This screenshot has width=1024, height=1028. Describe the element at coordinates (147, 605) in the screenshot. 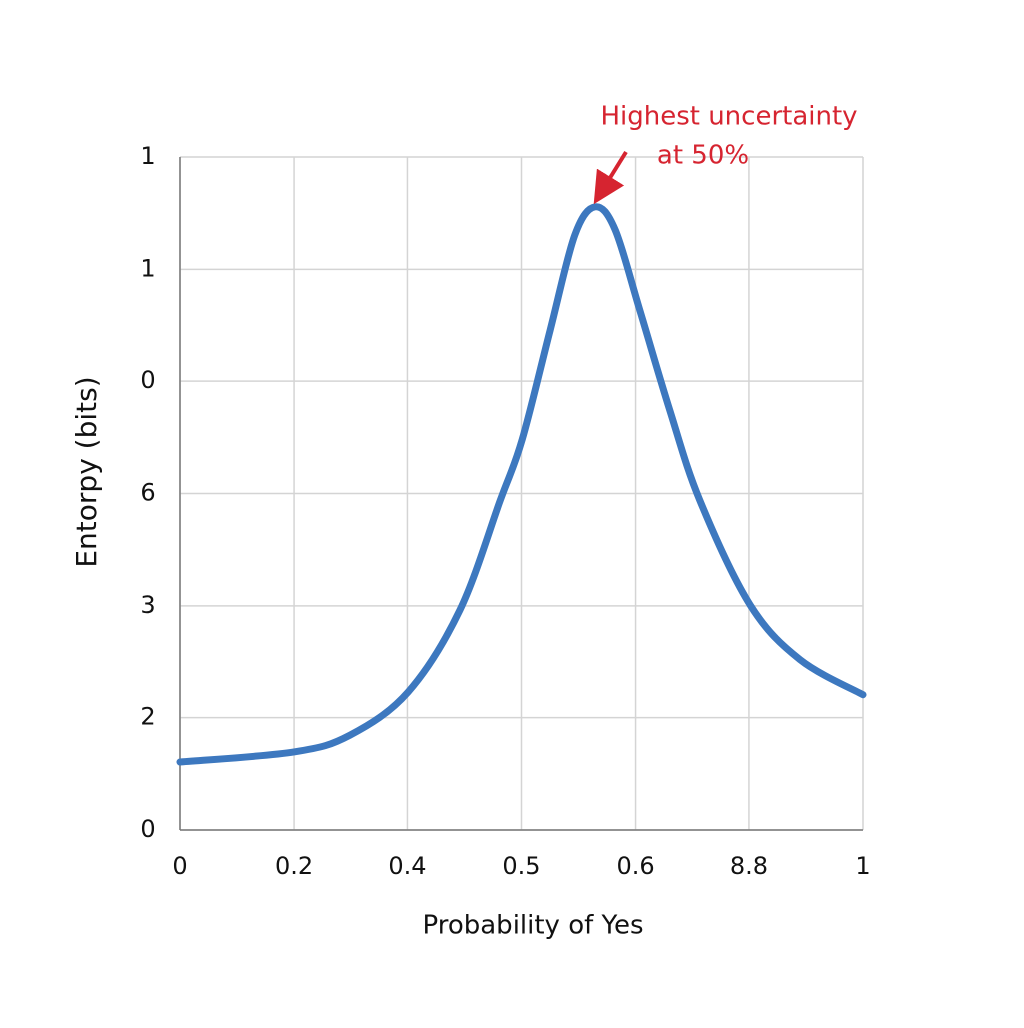

I see `y-tick-label: 3` at that location.